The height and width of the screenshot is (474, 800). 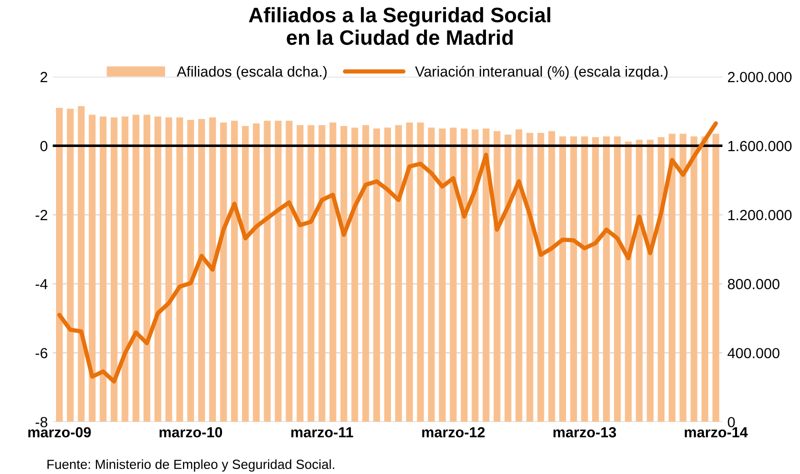 What do you see at coordinates (44, 77) in the screenshot?
I see `y-tick-label: 2` at bounding box center [44, 77].